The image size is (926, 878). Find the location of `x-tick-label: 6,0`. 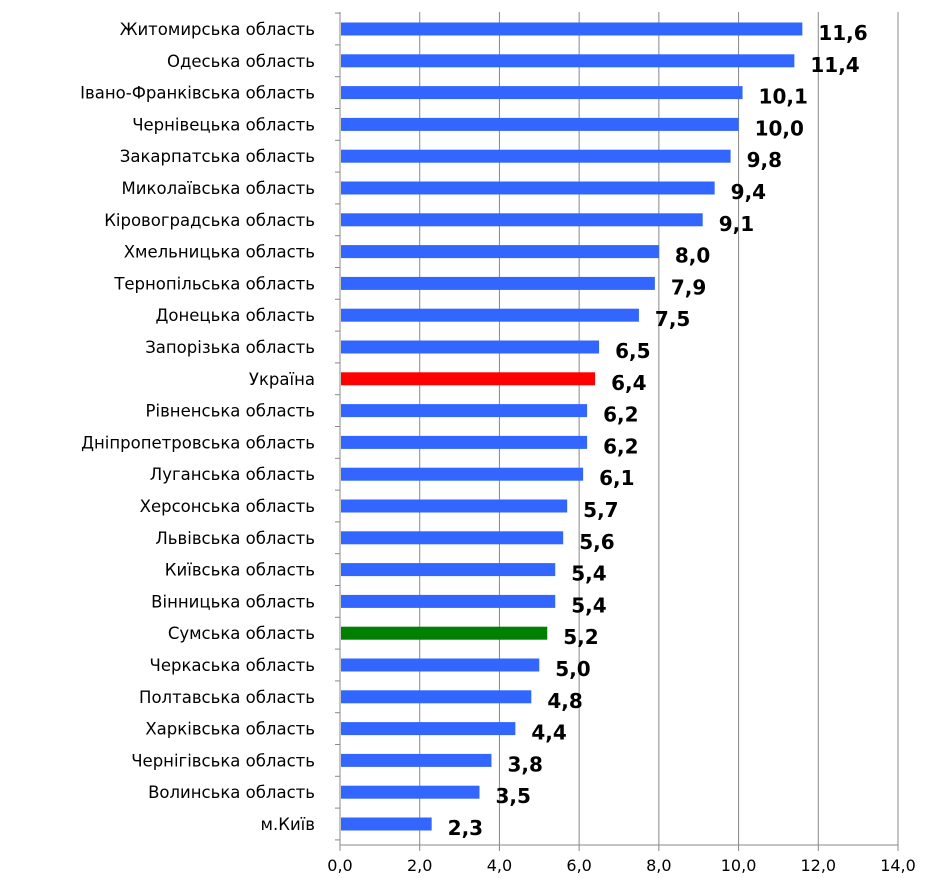

x-tick-label: 6,0 is located at coordinates (578, 865).